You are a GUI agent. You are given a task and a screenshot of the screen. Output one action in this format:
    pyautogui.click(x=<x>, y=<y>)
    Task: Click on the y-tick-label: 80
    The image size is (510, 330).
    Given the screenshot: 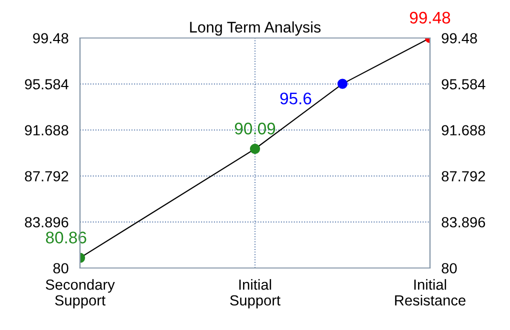 What is the action you would take?
    pyautogui.click(x=60, y=268)
    